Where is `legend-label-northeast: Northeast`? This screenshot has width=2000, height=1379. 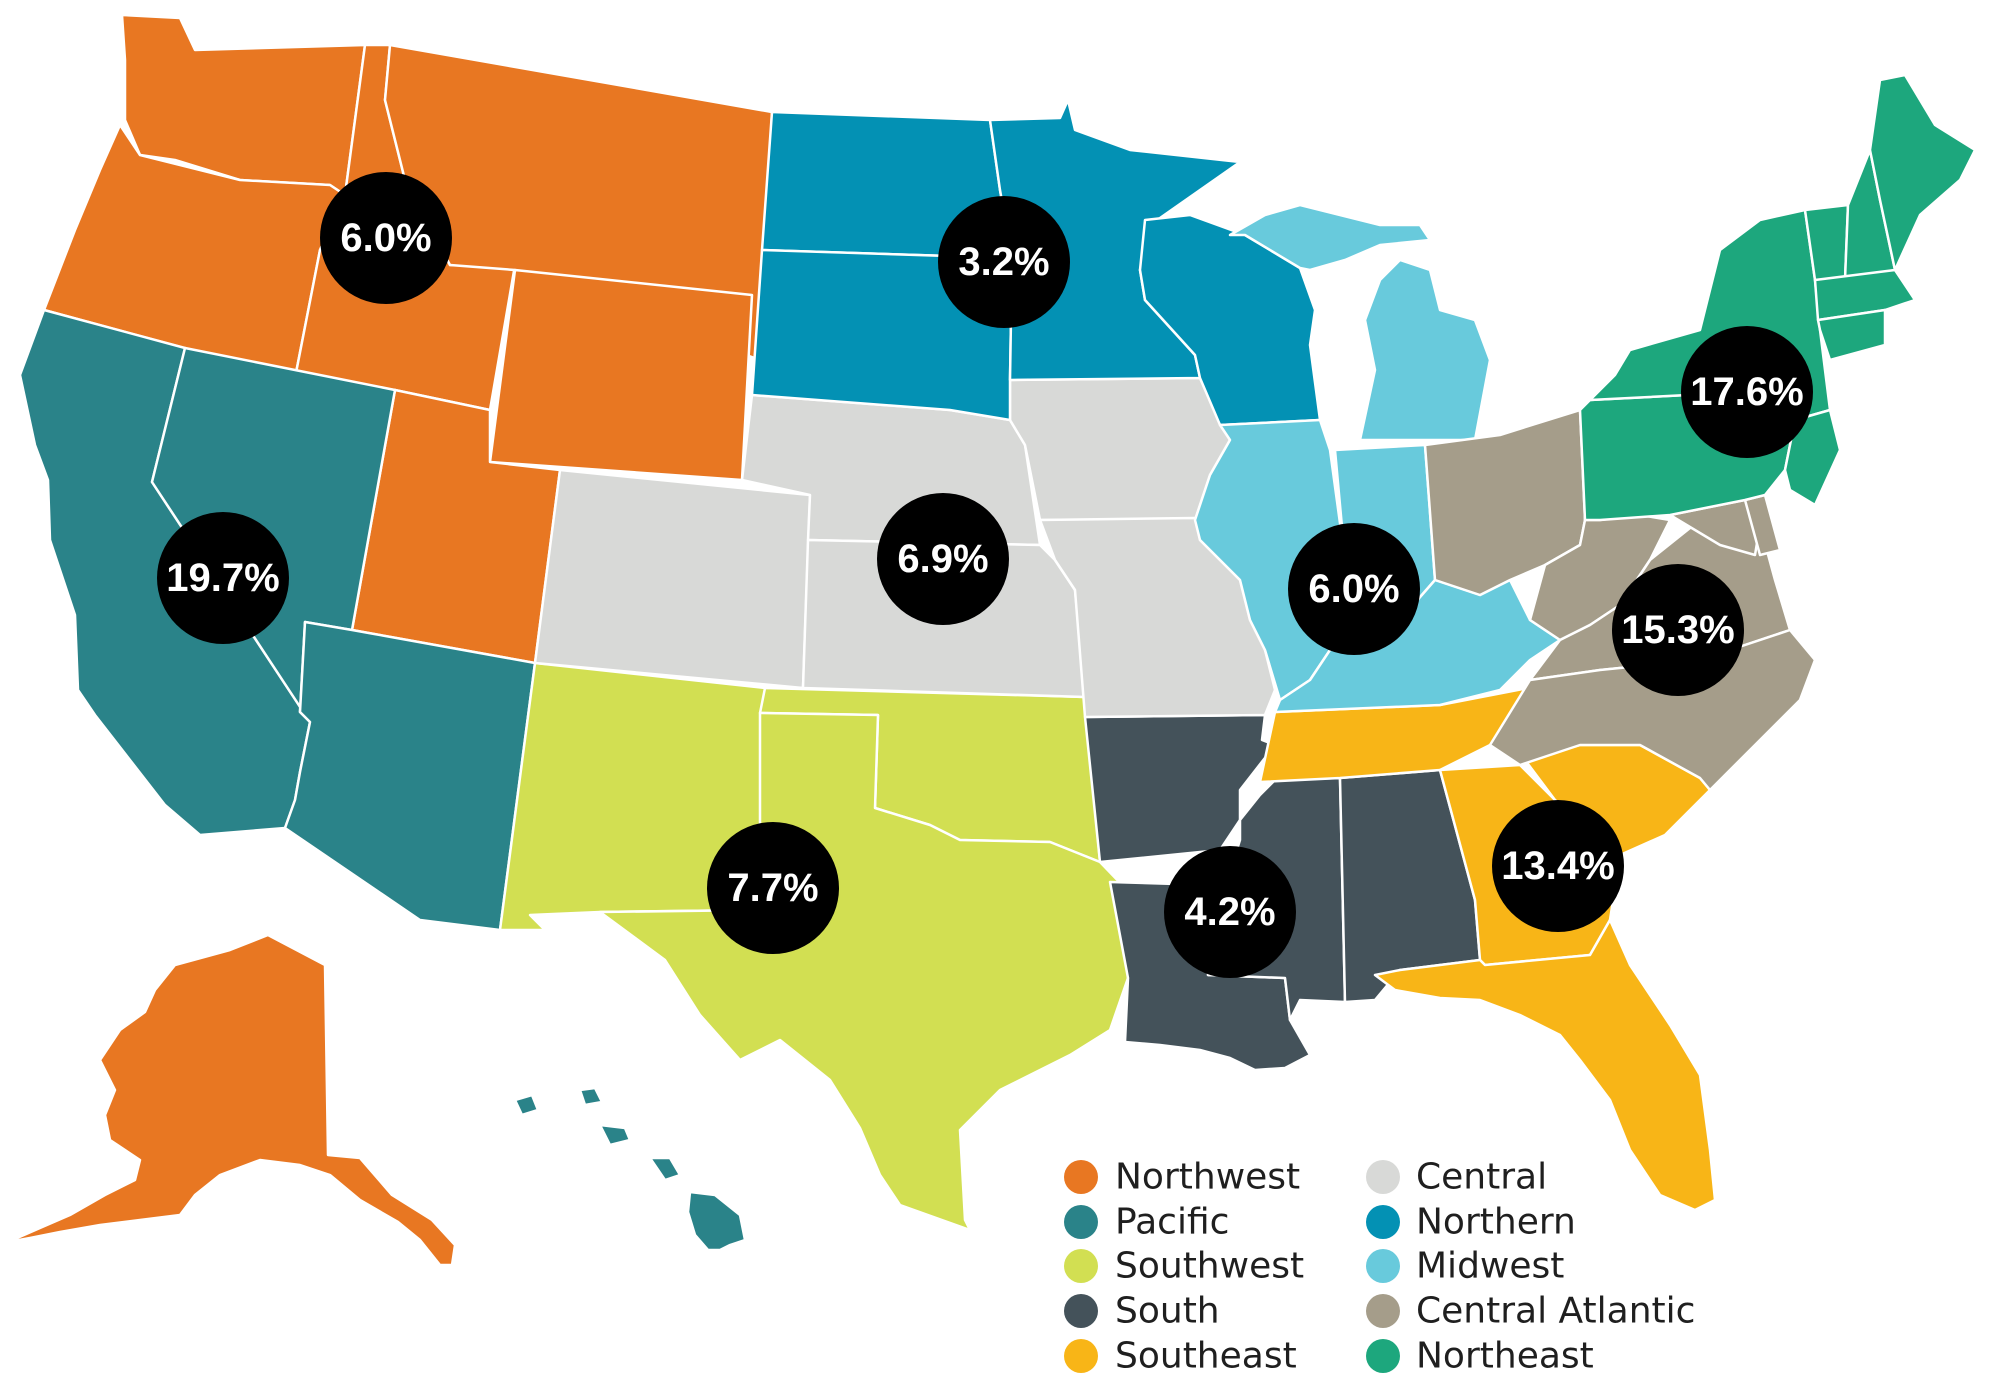
legend-label-northeast: Northeast is located at coordinates (1505, 1356).